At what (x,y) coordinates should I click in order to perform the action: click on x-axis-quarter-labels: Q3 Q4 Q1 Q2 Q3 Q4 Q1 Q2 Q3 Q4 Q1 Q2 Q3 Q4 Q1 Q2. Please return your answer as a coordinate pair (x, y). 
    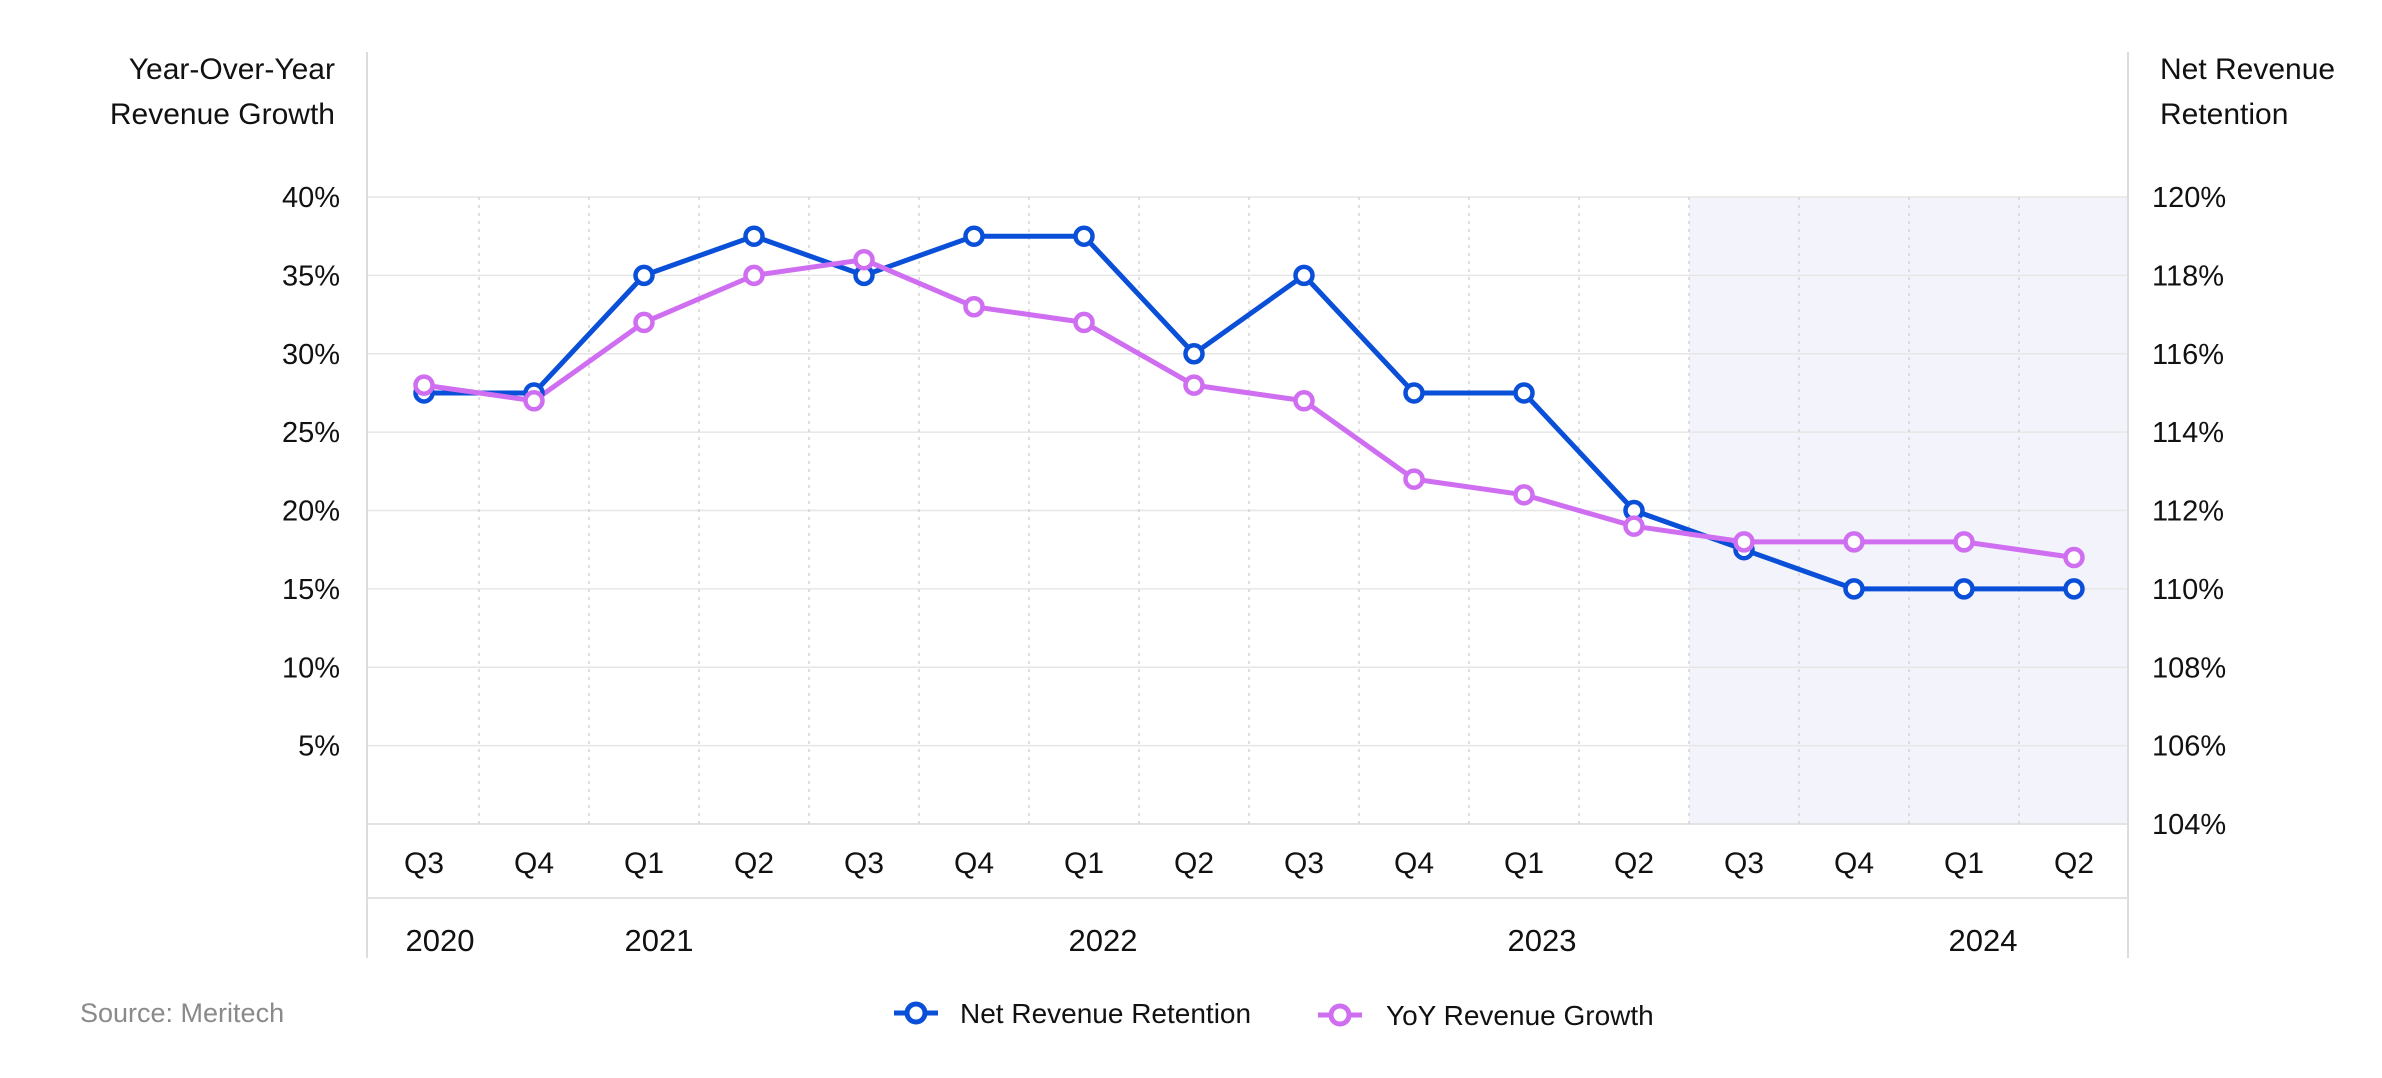
    Looking at the image, I should click on (1249, 863).